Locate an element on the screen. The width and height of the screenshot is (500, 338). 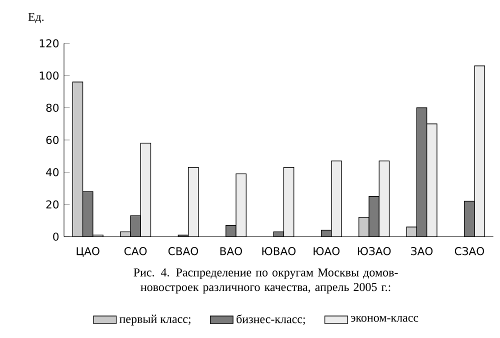
x-tick-label: ЮЗАО is located at coordinates (374, 251).